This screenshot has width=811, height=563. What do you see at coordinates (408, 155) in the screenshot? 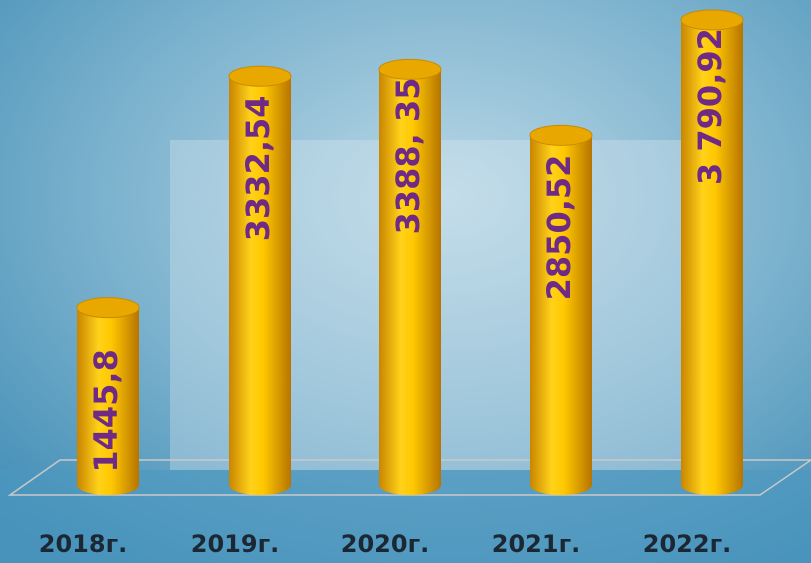
I see `value-label: 3388, 35` at bounding box center [408, 155].